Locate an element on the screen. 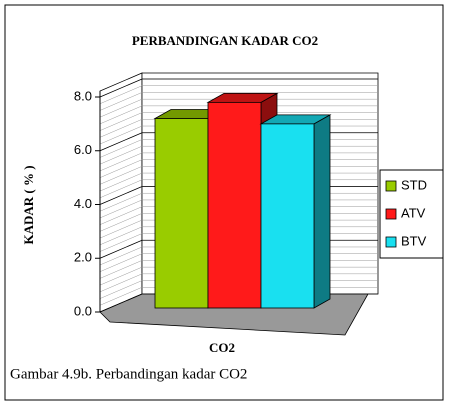  legend-label: BTV is located at coordinates (414, 240).